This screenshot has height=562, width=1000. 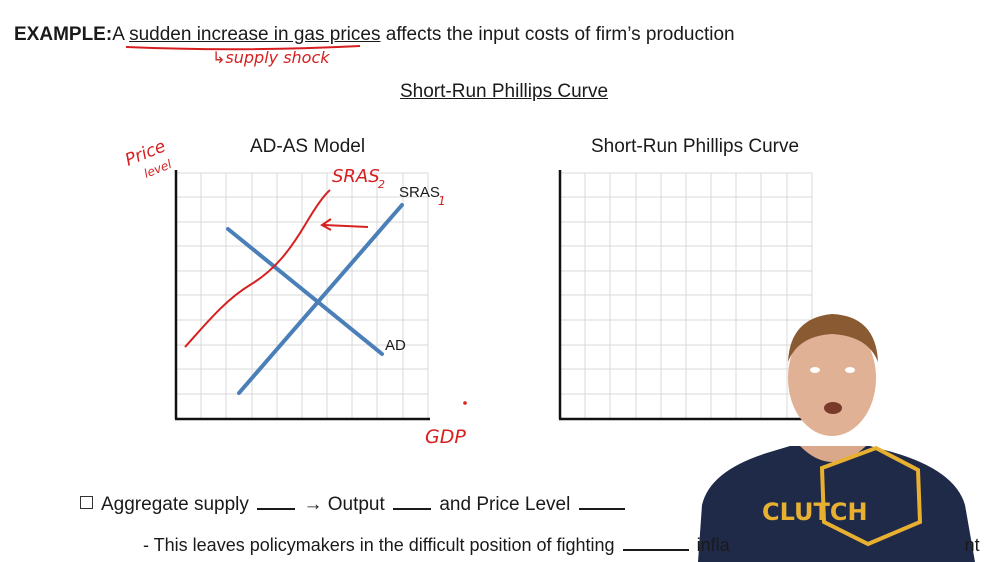 I want to click on checkbox-icon, so click(x=86, y=502).